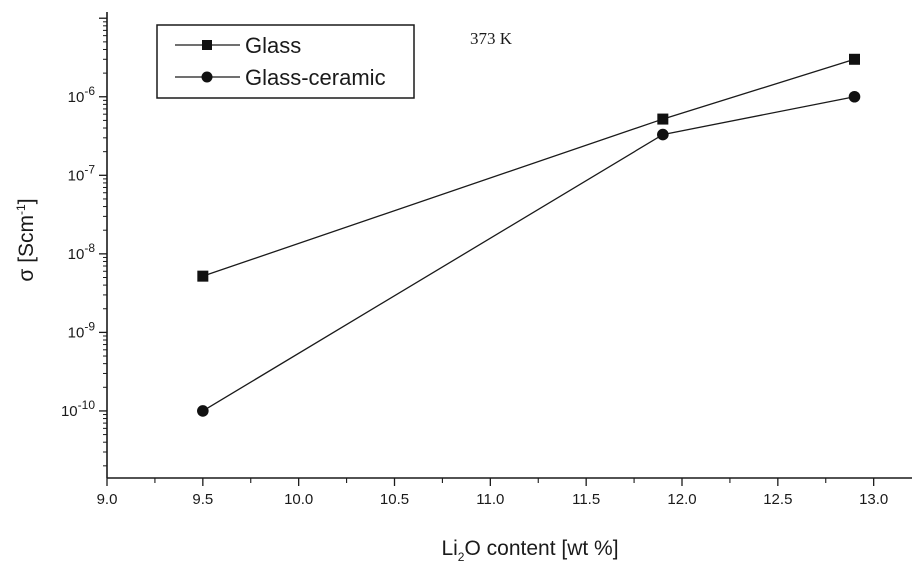 The image size is (920, 563). Describe the element at coordinates (586, 499) in the screenshot. I see `x-tick-label: 11.5` at that location.